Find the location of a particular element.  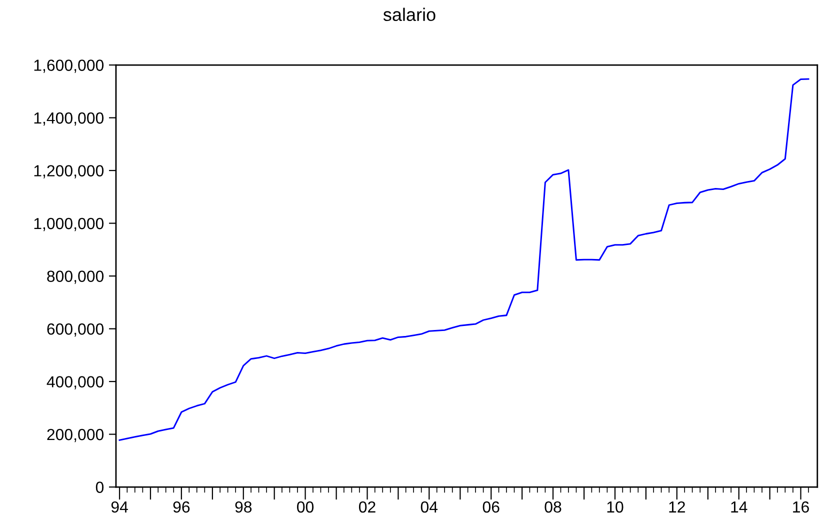

chart-title: salario is located at coordinates (409, 15).